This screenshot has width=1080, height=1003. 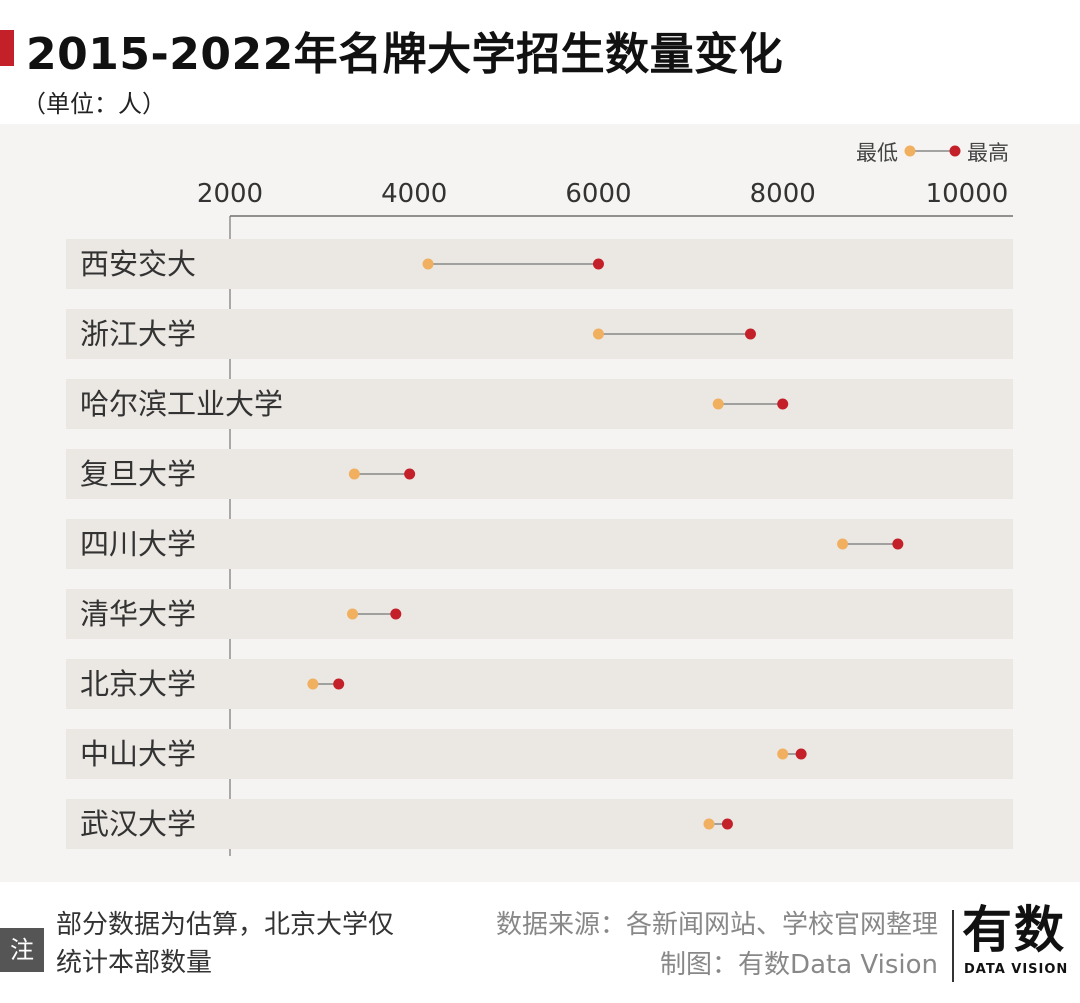 What do you see at coordinates (598, 194) in the screenshot?
I see `x-tick-label: 6000` at bounding box center [598, 194].